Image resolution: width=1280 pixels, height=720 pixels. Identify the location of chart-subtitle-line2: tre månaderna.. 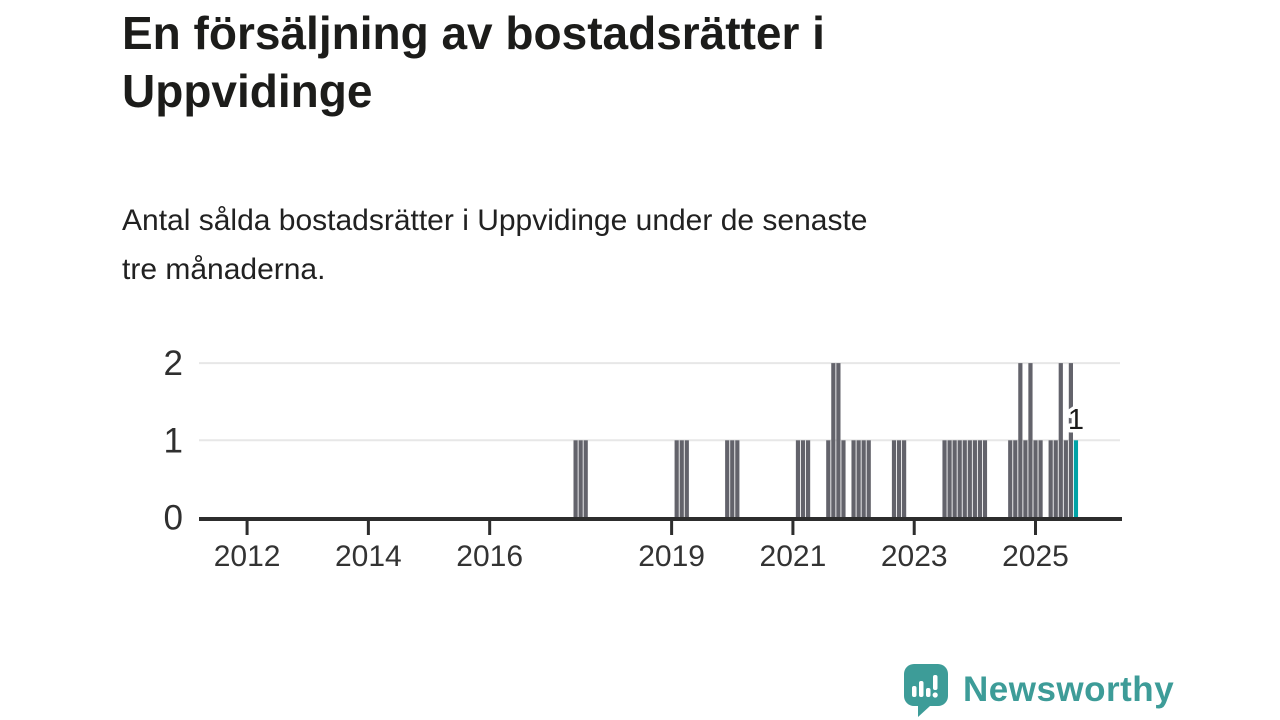
(224, 269).